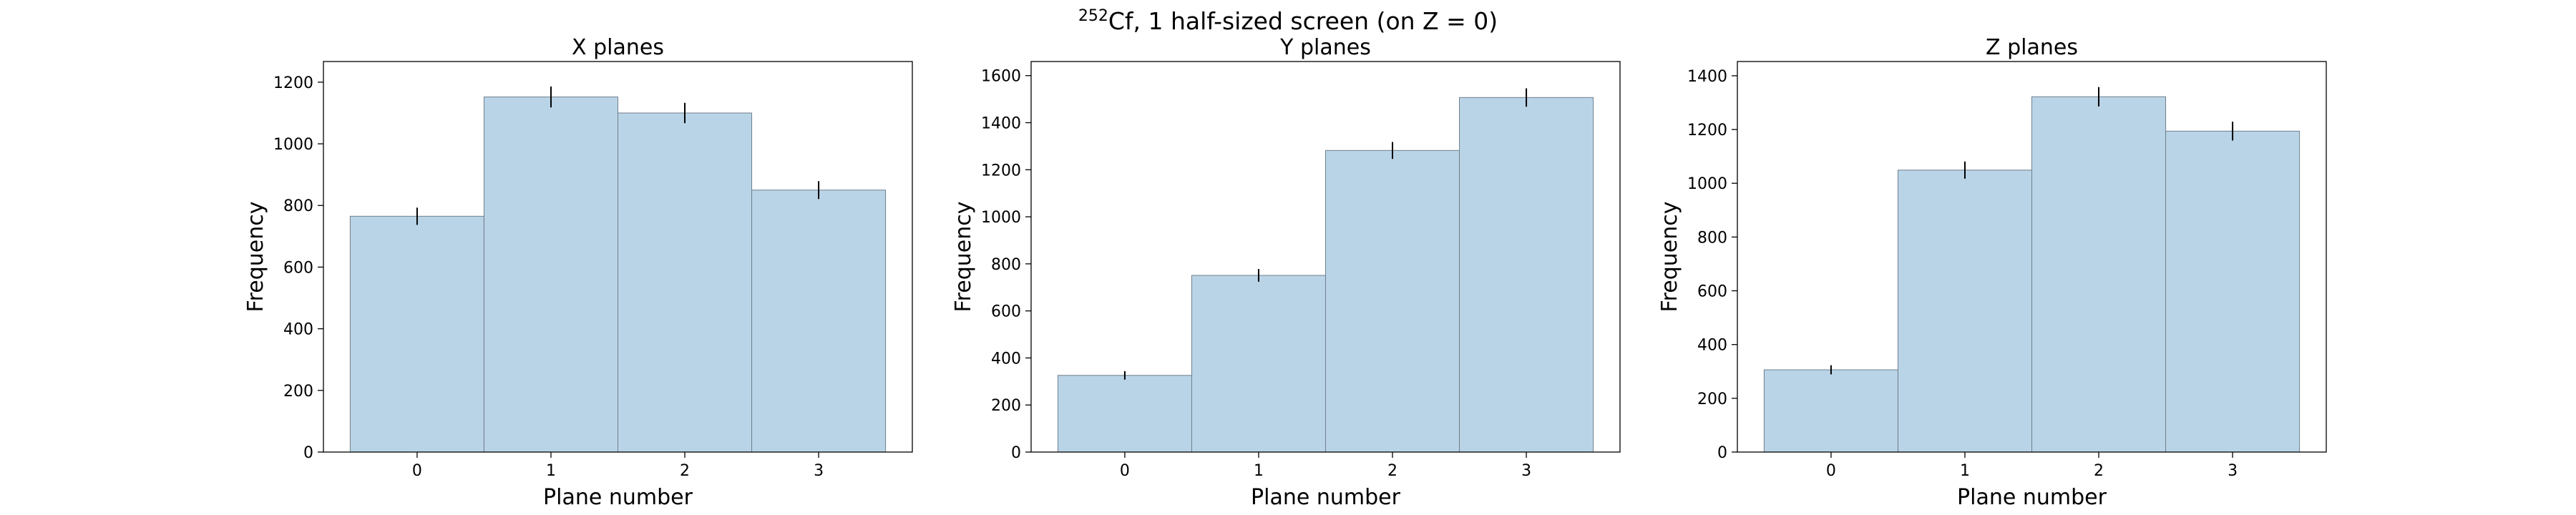 Image resolution: width=2576 pixels, height=515 pixels. Describe the element at coordinates (1093, 16) in the screenshot. I see `isotope-mass-number: 252` at that location.